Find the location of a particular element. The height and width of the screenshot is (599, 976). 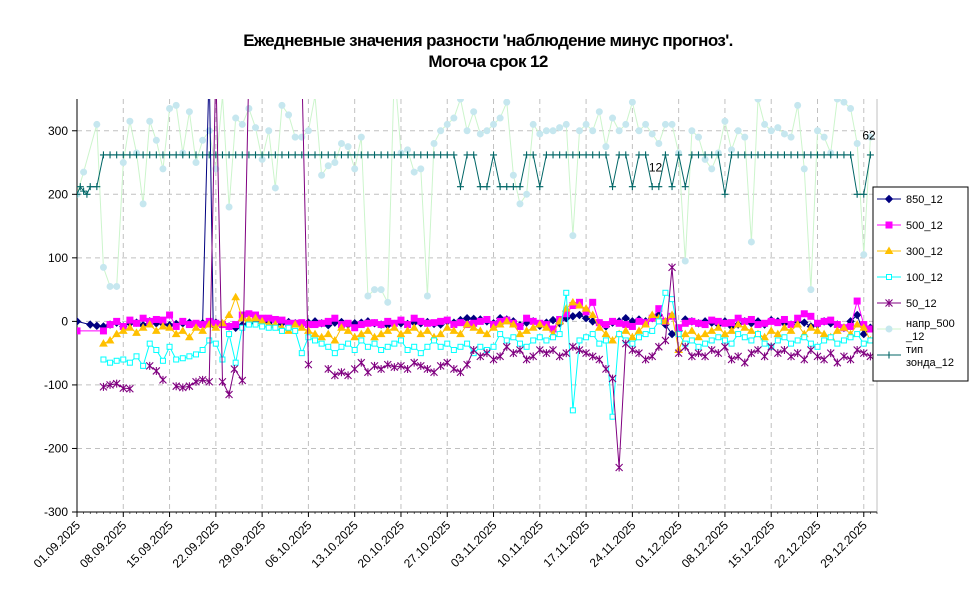

legend-label: 50_12 is located at coordinates (921, 304).